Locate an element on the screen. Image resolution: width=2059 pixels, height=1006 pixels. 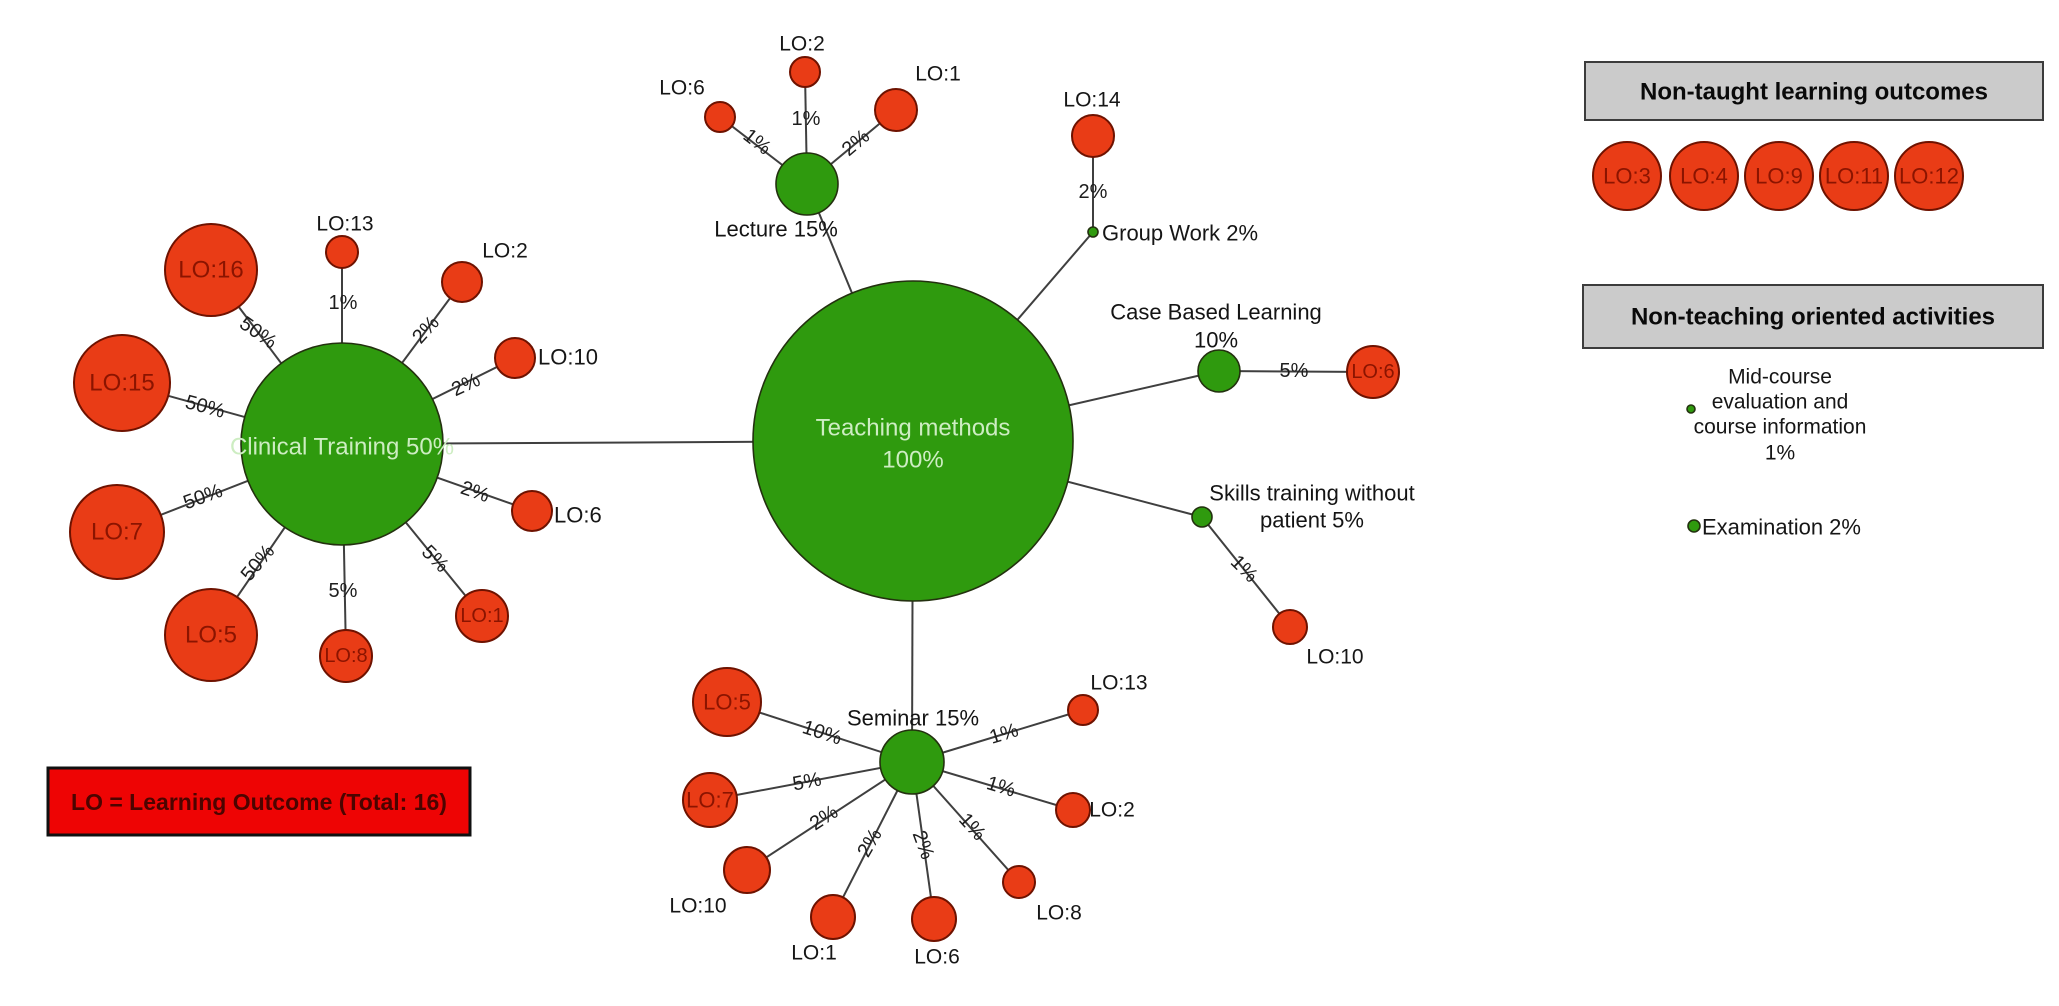
node-seminar-lo2 is located at coordinates (1073, 810).